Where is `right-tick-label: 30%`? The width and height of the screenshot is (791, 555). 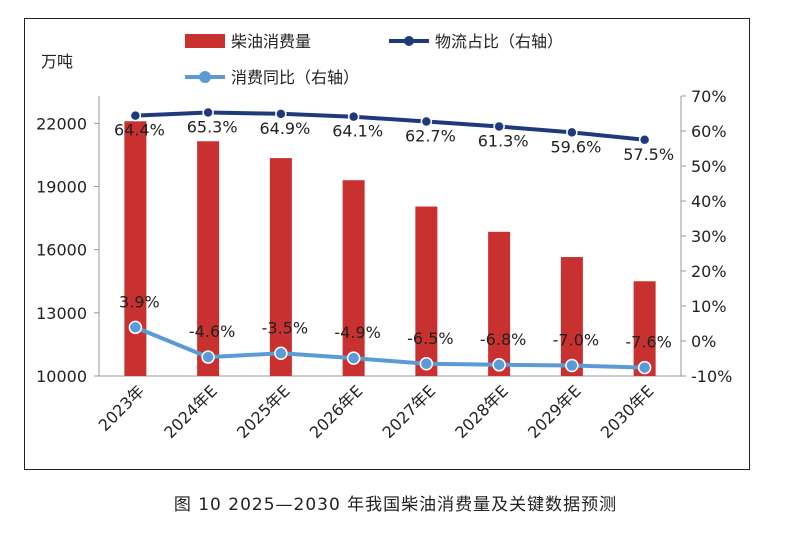
right-tick-label: 30% is located at coordinates (709, 236).